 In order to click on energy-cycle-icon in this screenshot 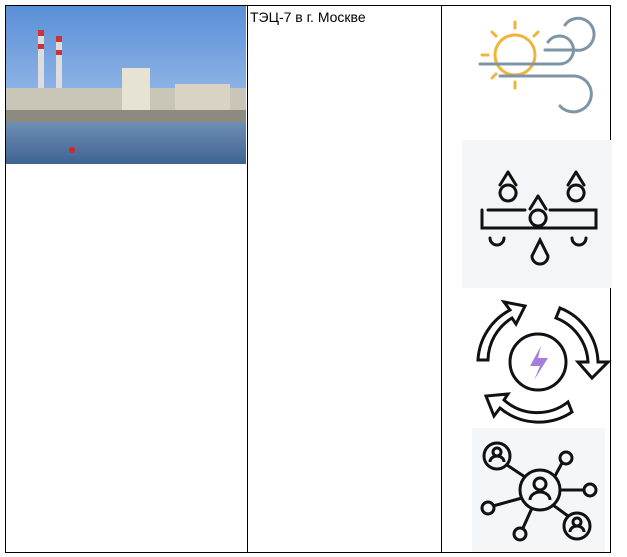, I will do `click(544, 361)`.